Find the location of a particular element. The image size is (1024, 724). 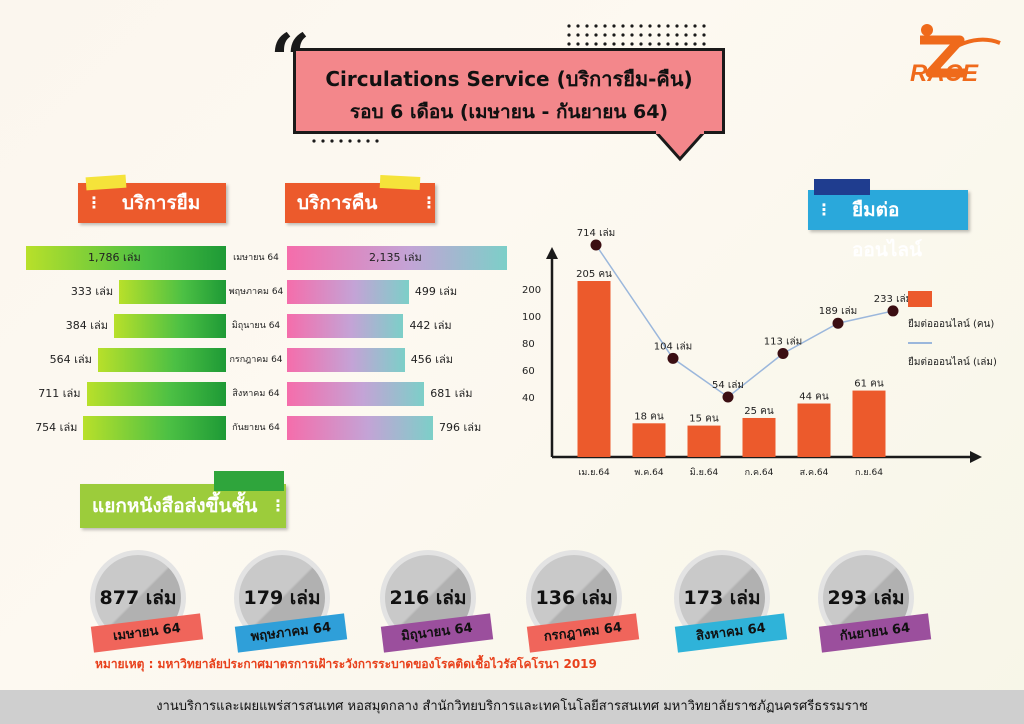

return-value-label: 681 เล่ม is located at coordinates (451, 393).